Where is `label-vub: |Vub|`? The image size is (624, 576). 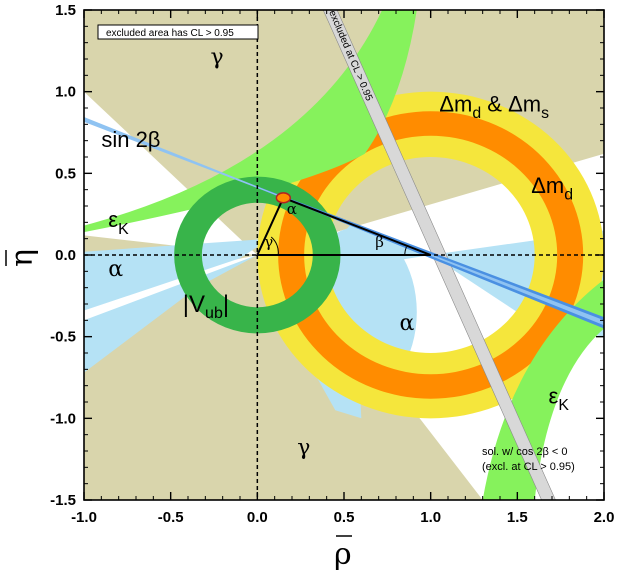
label-vub: |Vub| is located at coordinates (206, 306).